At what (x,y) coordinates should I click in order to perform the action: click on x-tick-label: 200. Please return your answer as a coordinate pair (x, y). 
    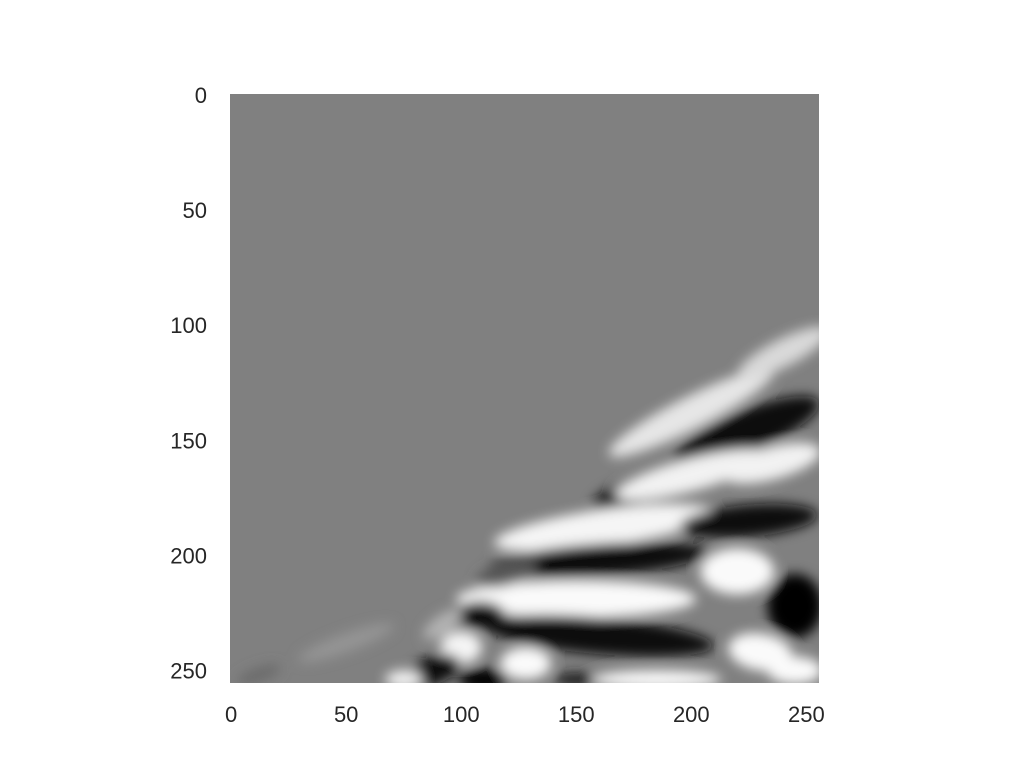
    Looking at the image, I should click on (691, 714).